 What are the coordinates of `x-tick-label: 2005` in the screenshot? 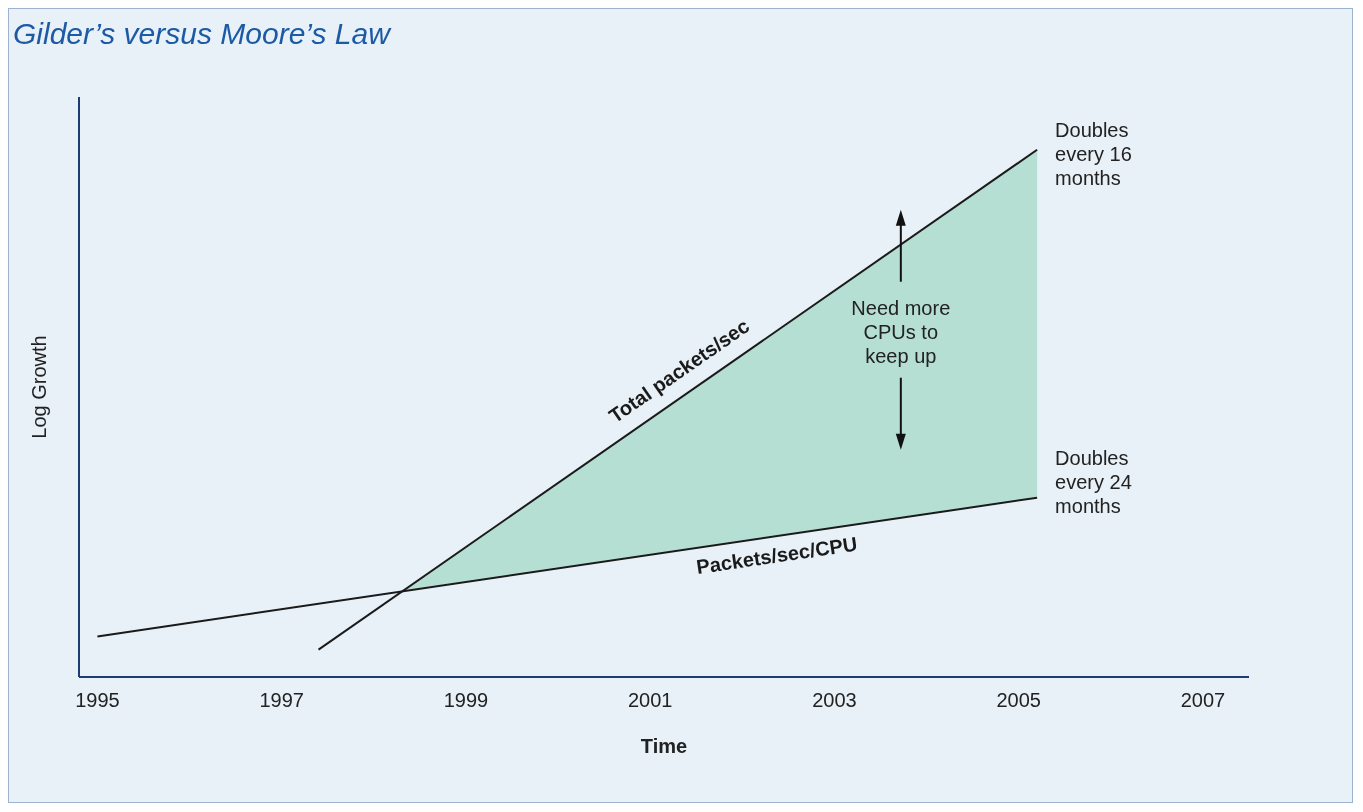 It's located at (1018, 700).